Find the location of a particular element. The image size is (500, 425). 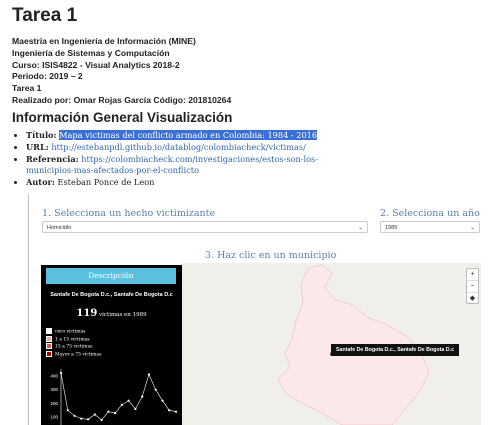

description-button: Descripción is located at coordinates (111, 276).